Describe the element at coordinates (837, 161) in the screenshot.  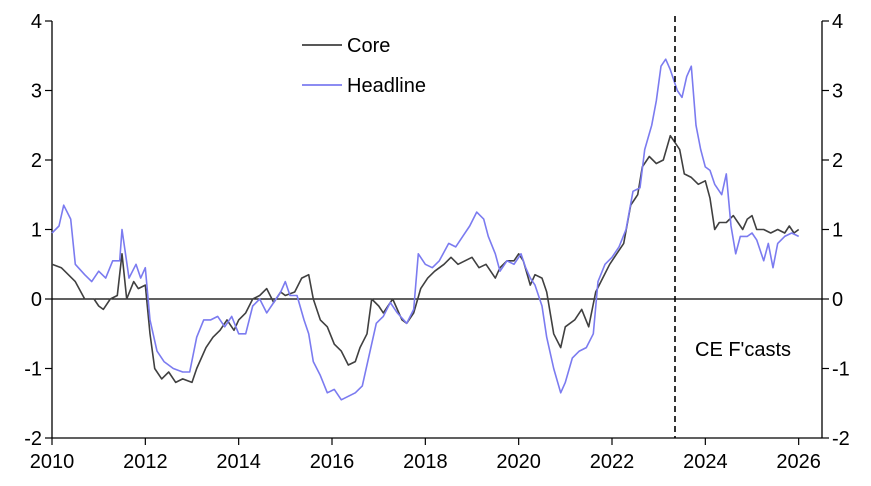
I see `y-tick-label-right: 2` at that location.